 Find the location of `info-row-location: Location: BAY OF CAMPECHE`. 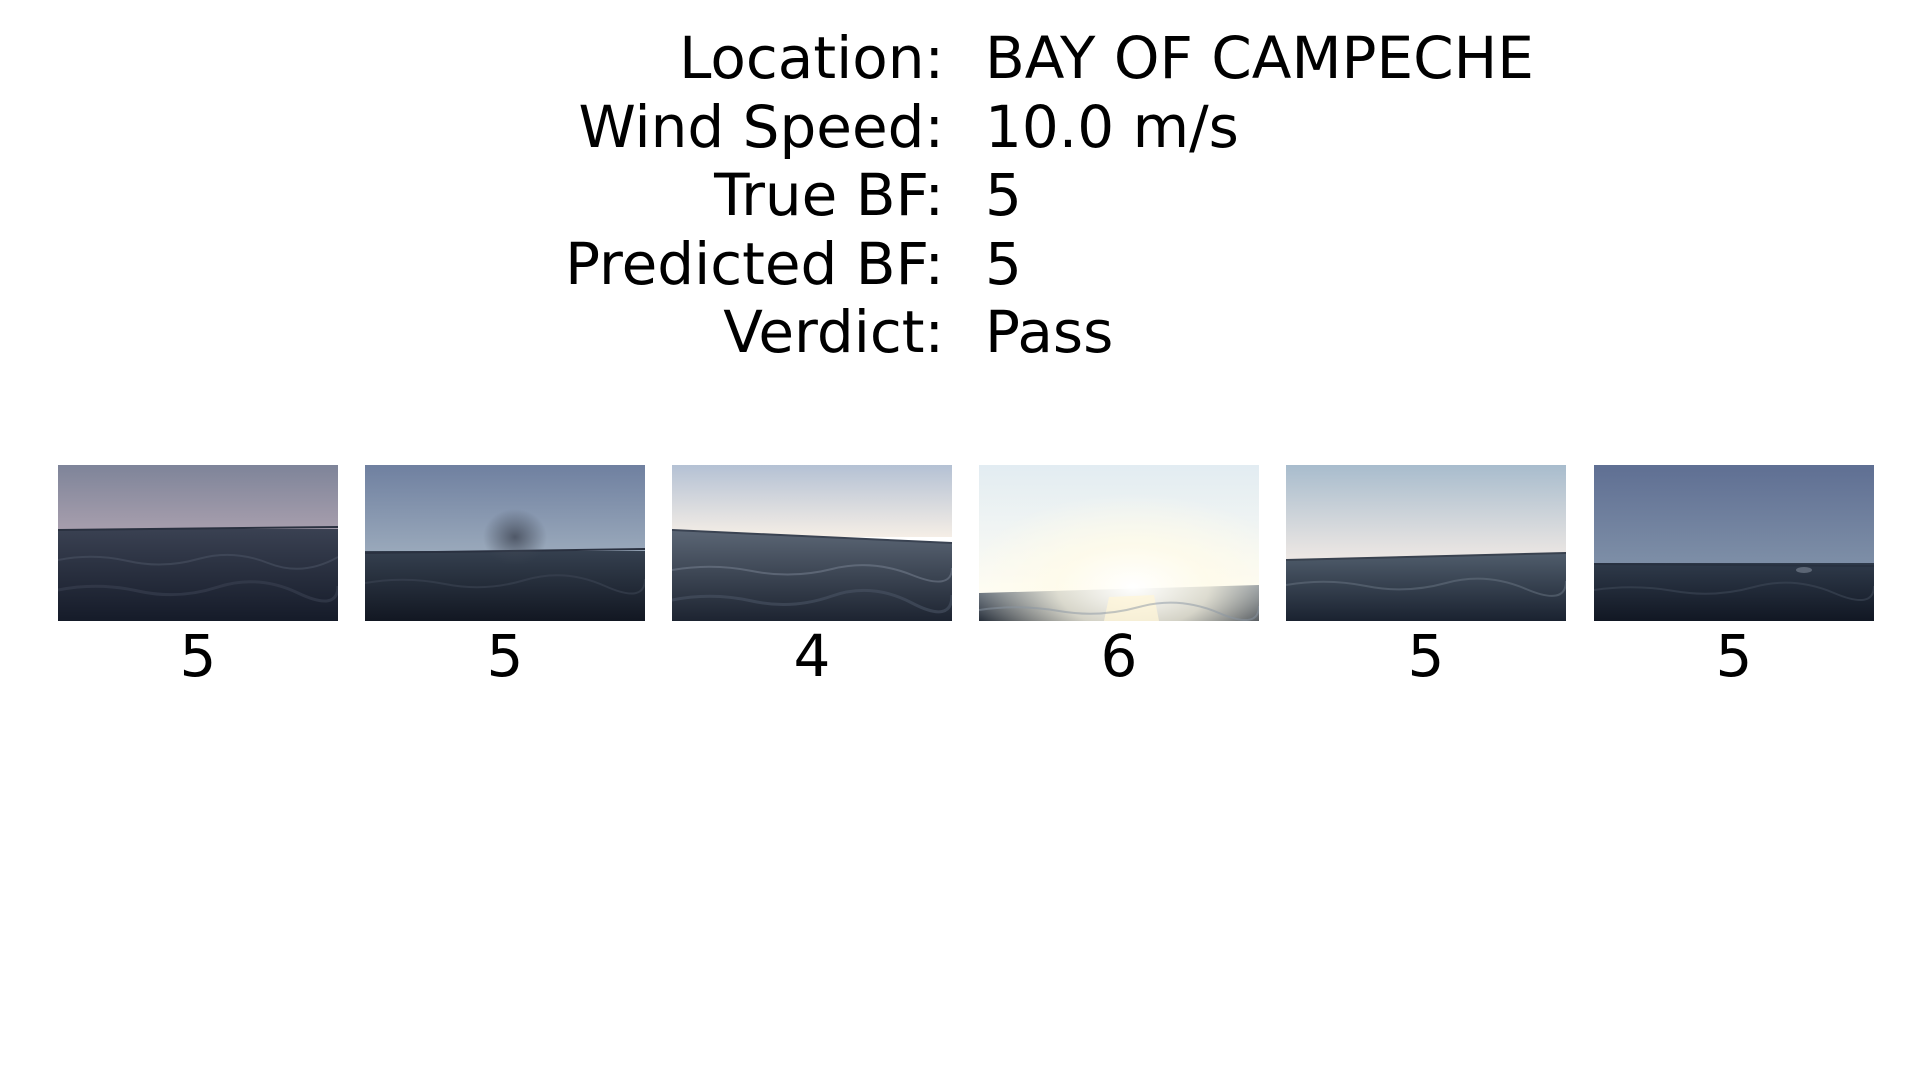

info-row-location: Location: BAY OF CAMPECHE is located at coordinates (960, 58).